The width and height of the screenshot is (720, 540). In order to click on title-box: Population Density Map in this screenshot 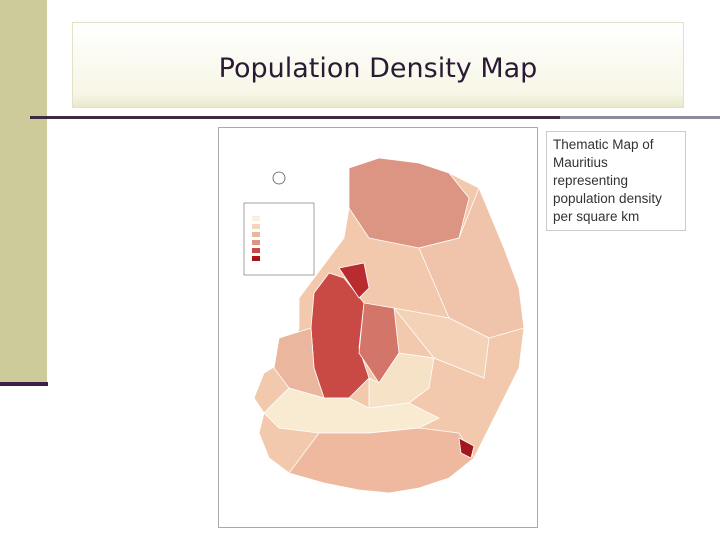, I will do `click(378, 65)`.